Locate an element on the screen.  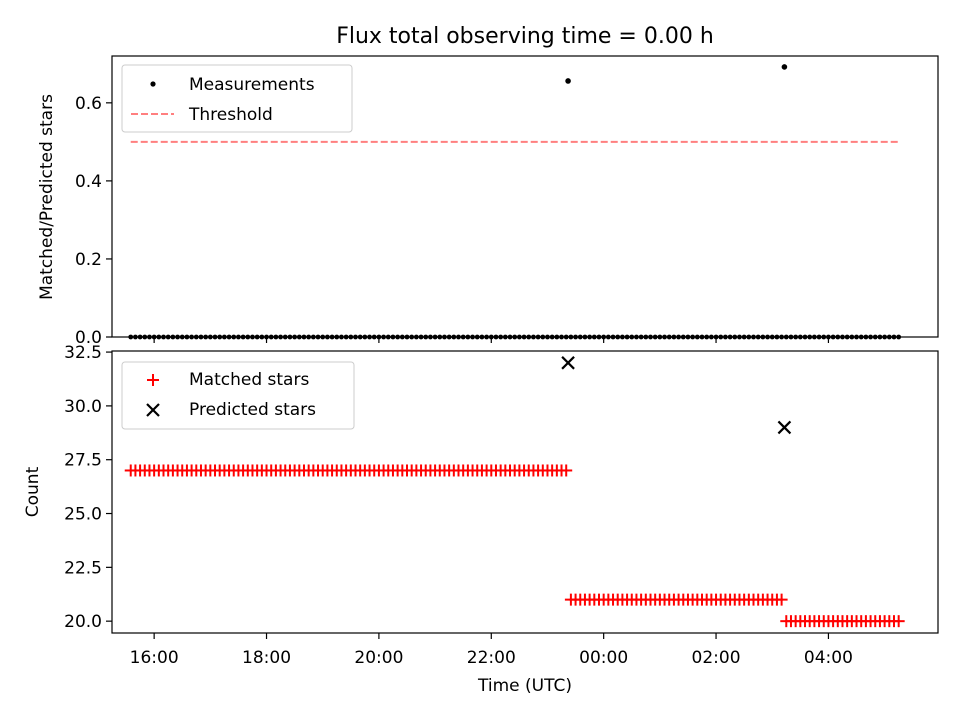
bottom-y-tick-label: 22.5 is located at coordinates (83, 568).